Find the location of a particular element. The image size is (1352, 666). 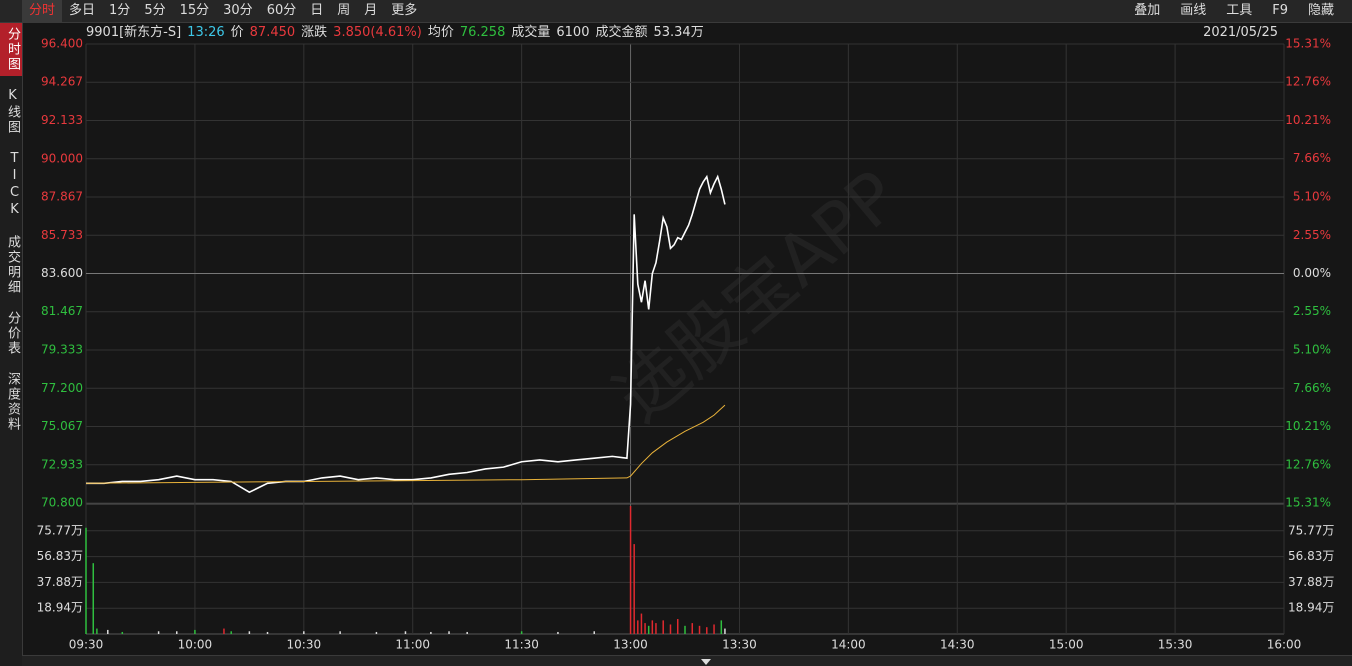

period-tab: 1分 is located at coordinates (120, 10).